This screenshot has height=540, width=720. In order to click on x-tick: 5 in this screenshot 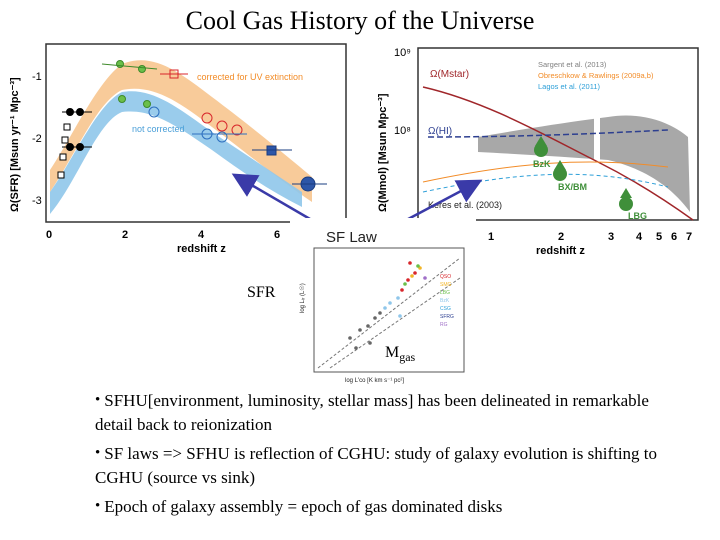, I will do `click(659, 237)`.